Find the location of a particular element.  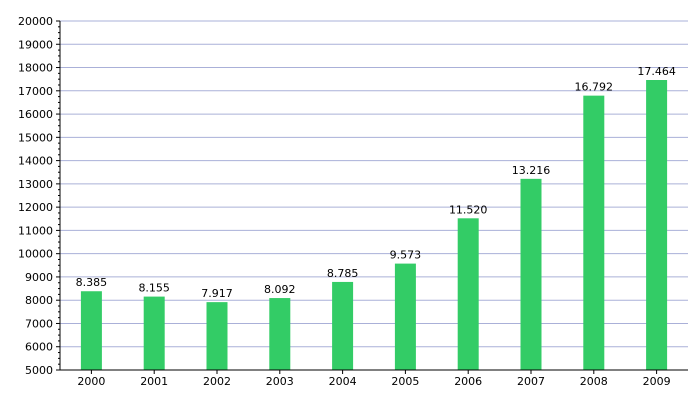

data-label-2005: 9.573 is located at coordinates (406, 255).